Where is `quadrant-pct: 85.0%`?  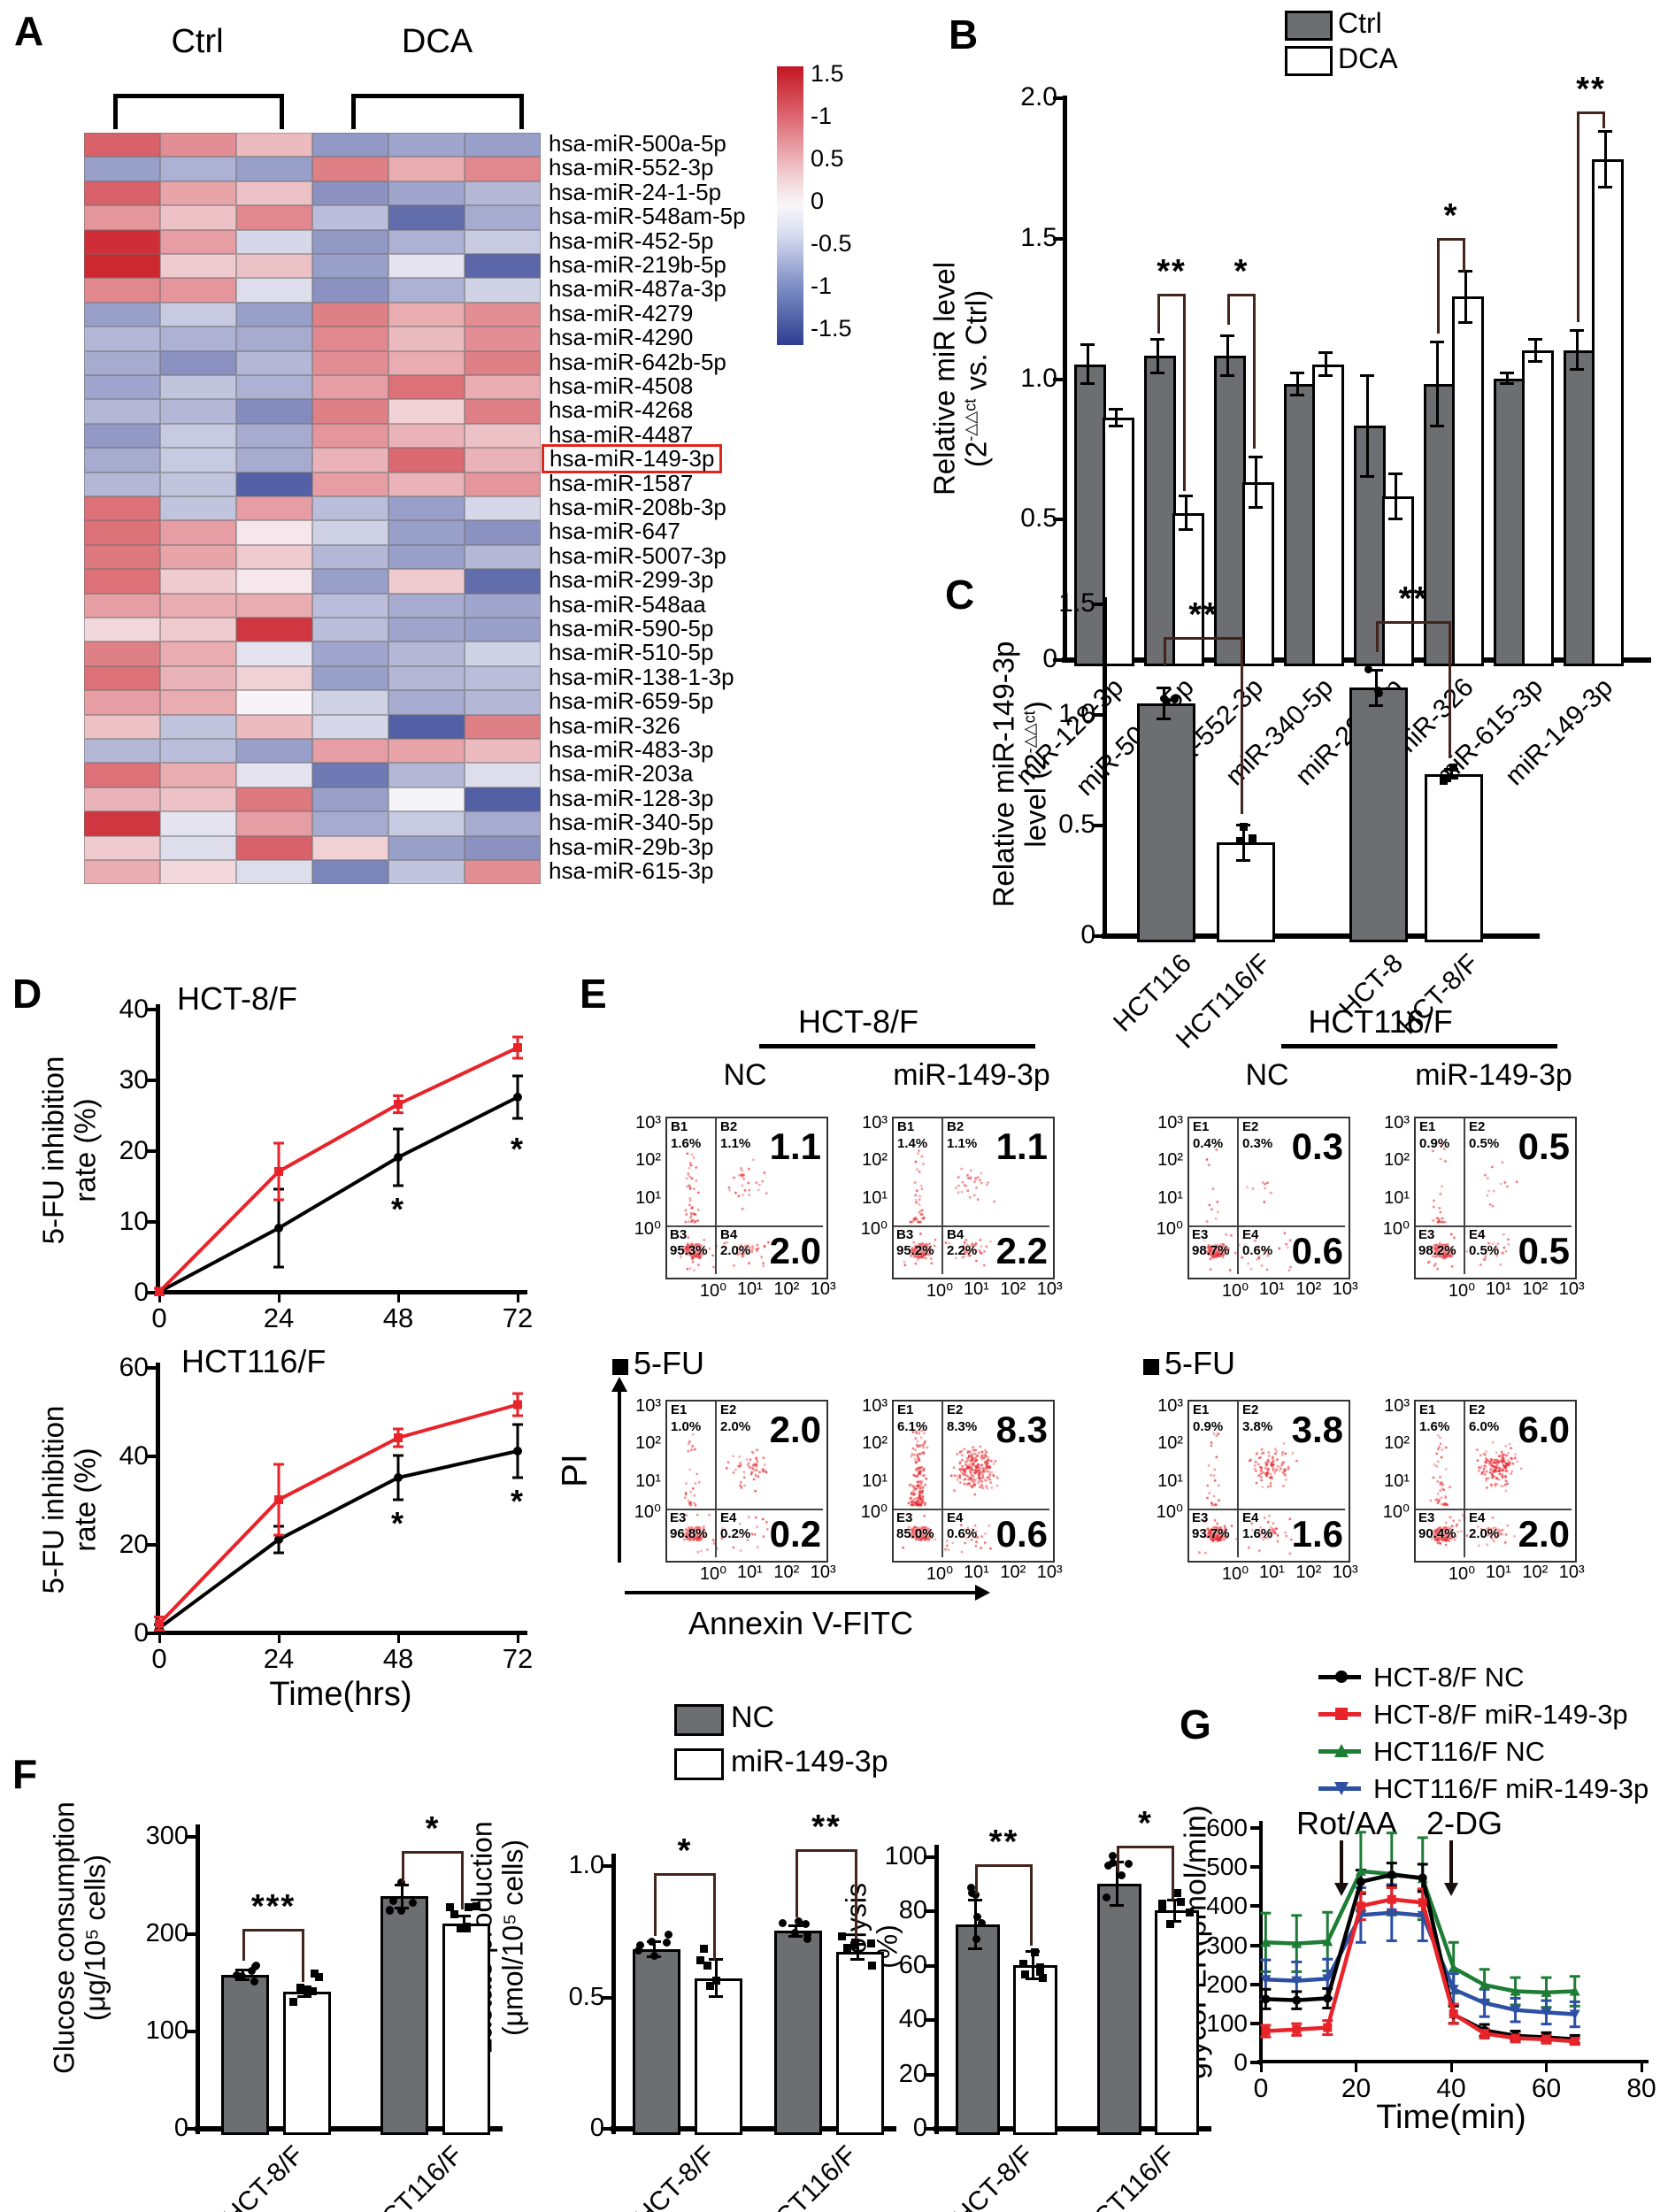 quadrant-pct: 85.0% is located at coordinates (915, 1534).